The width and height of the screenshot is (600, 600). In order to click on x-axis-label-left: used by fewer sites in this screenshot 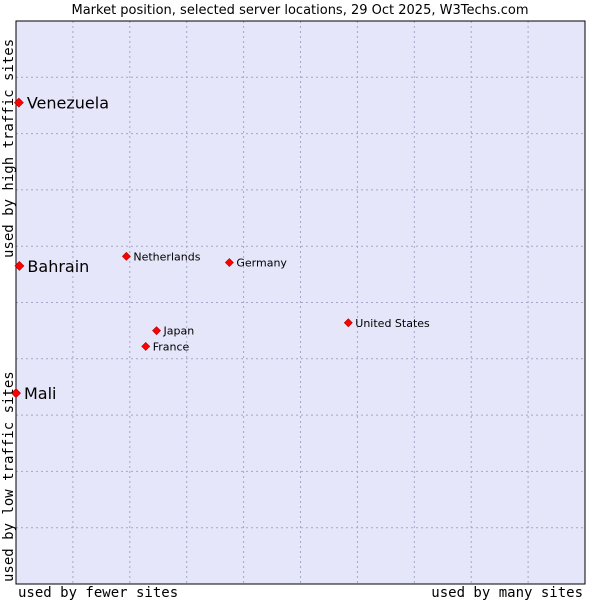, I will do `click(98, 592)`.